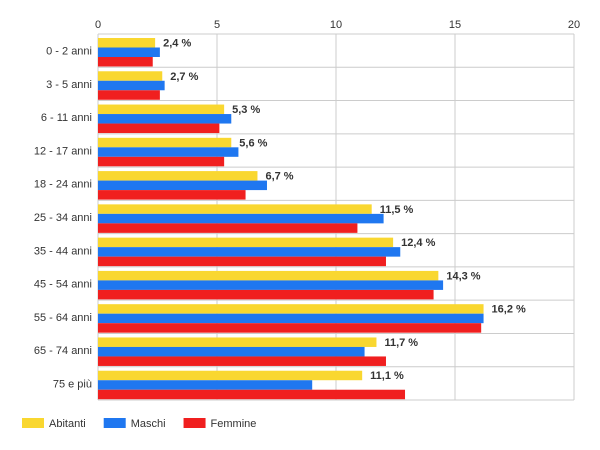  What do you see at coordinates (33, 423) in the screenshot?
I see `legend-swatch-abitanti` at bounding box center [33, 423].